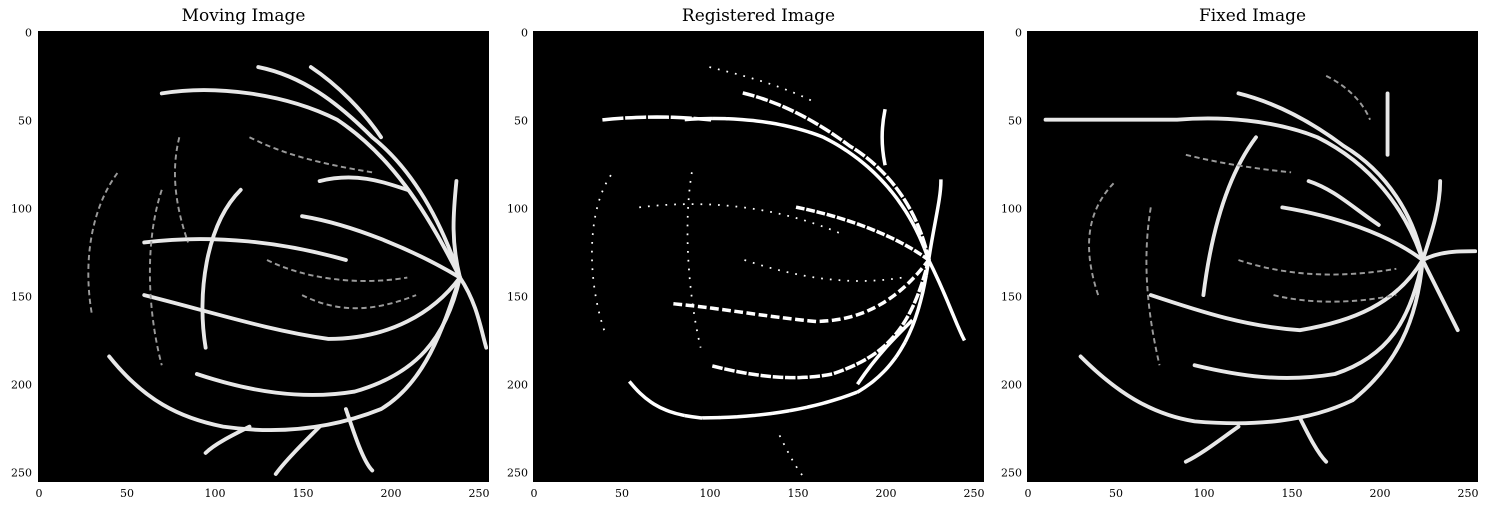 Image resolution: width=1487 pixels, height=514 pixels. Describe the element at coordinates (758, 16) in the screenshot. I see `panel-title: Registered Image` at that location.